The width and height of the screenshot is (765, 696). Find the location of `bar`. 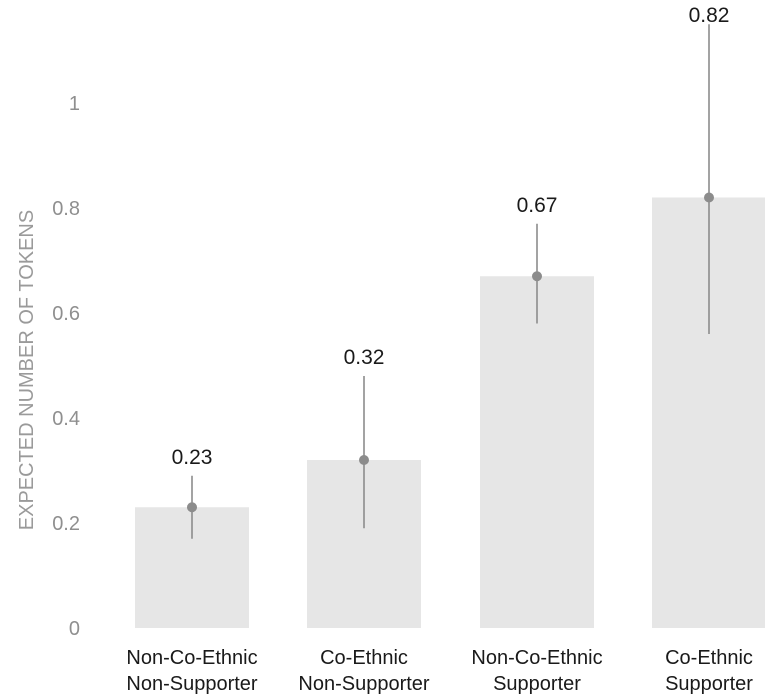

bar is located at coordinates (537, 452).